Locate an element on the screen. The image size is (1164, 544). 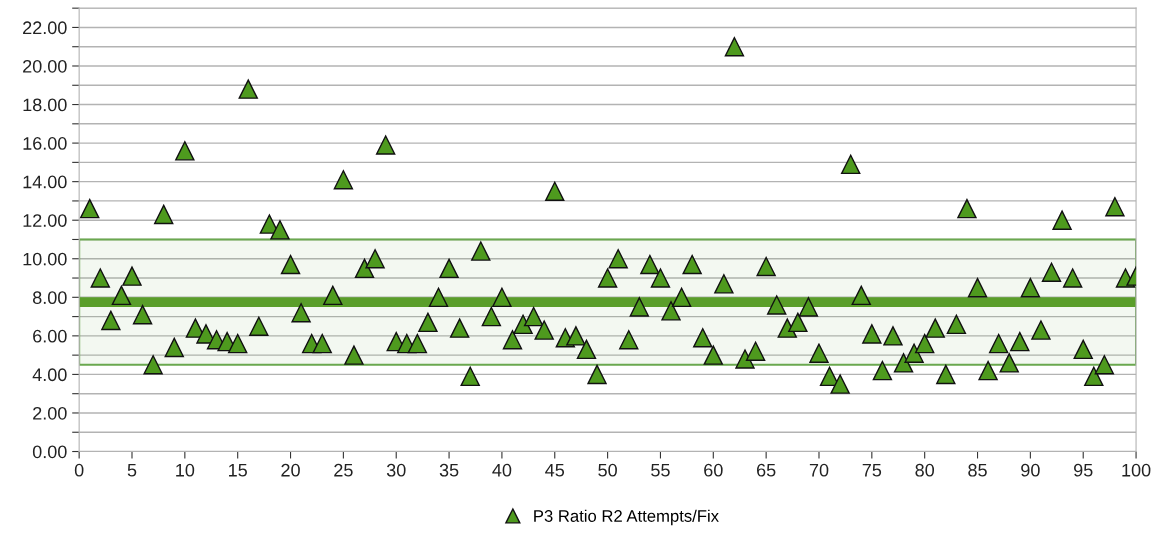
x-tick-label: 0 is located at coordinates (79, 470).